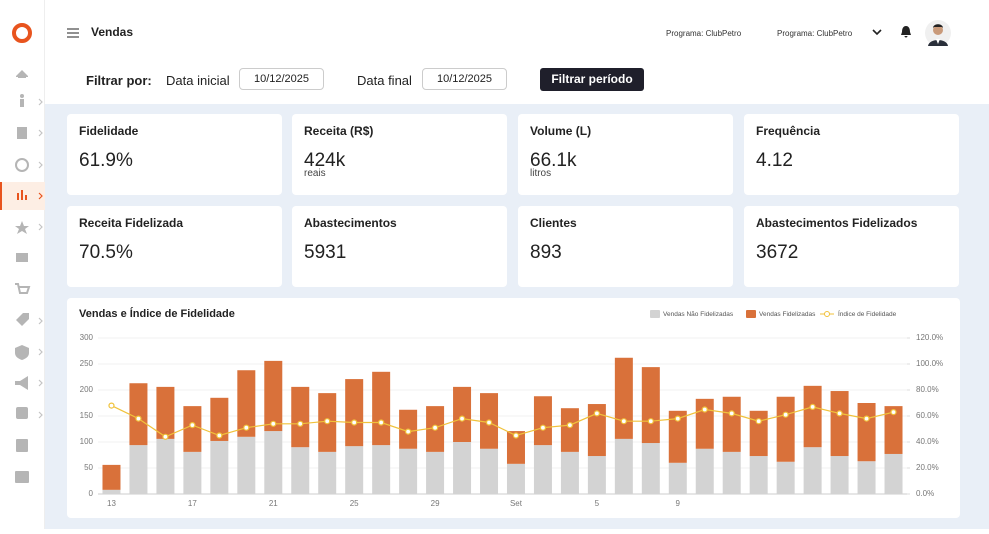 This screenshot has height=534, width=989. I want to click on y-tick-label: 150, so click(87, 415).